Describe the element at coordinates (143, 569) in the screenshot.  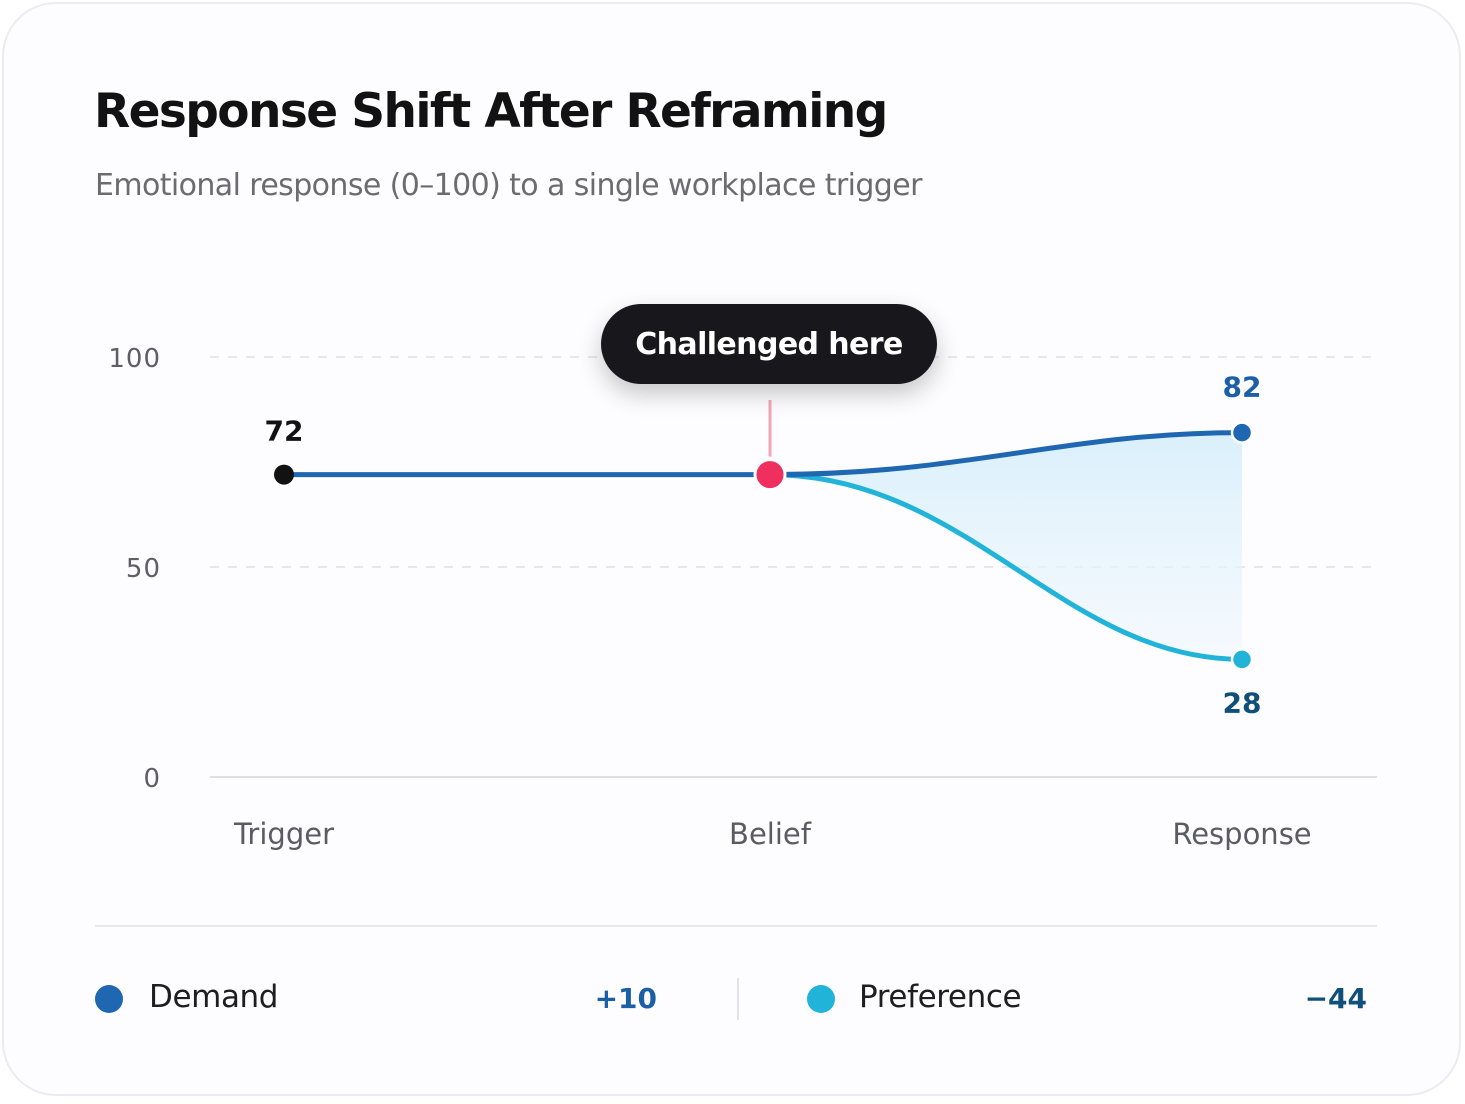
I see `y-tick-label: 50` at that location.